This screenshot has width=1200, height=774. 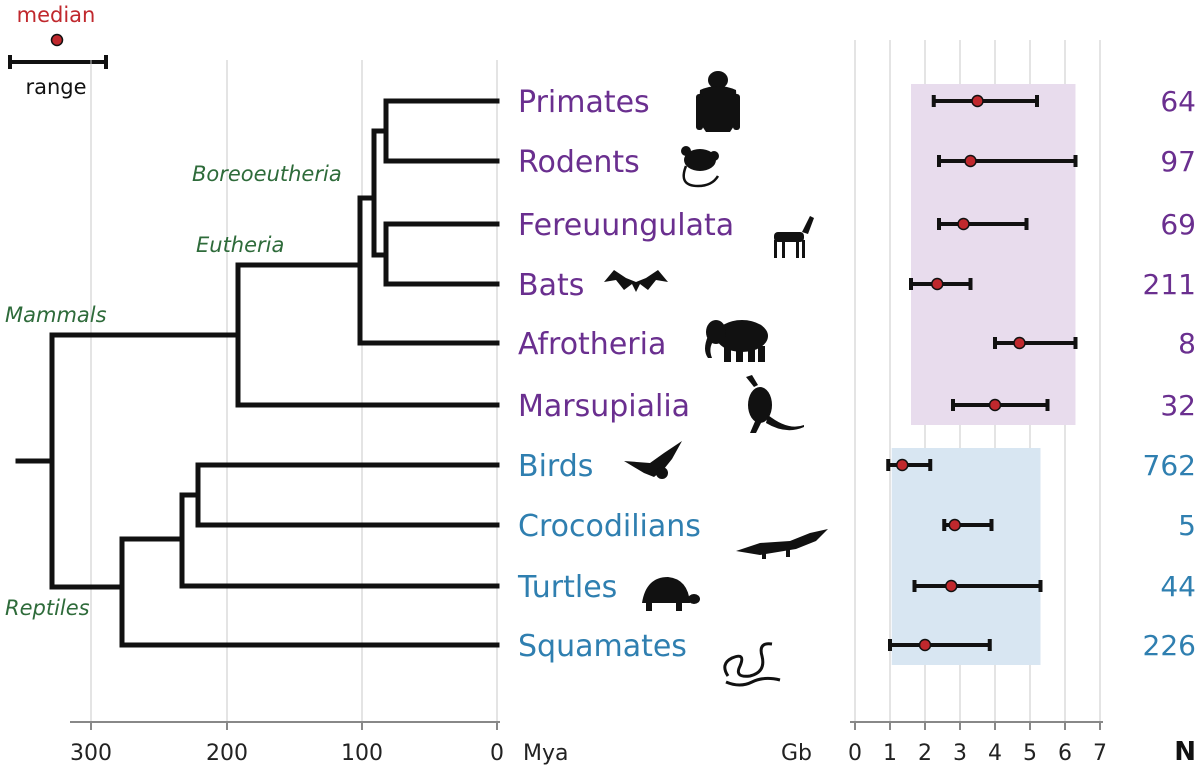 I want to click on n-count: 5, so click(x=1187, y=525).